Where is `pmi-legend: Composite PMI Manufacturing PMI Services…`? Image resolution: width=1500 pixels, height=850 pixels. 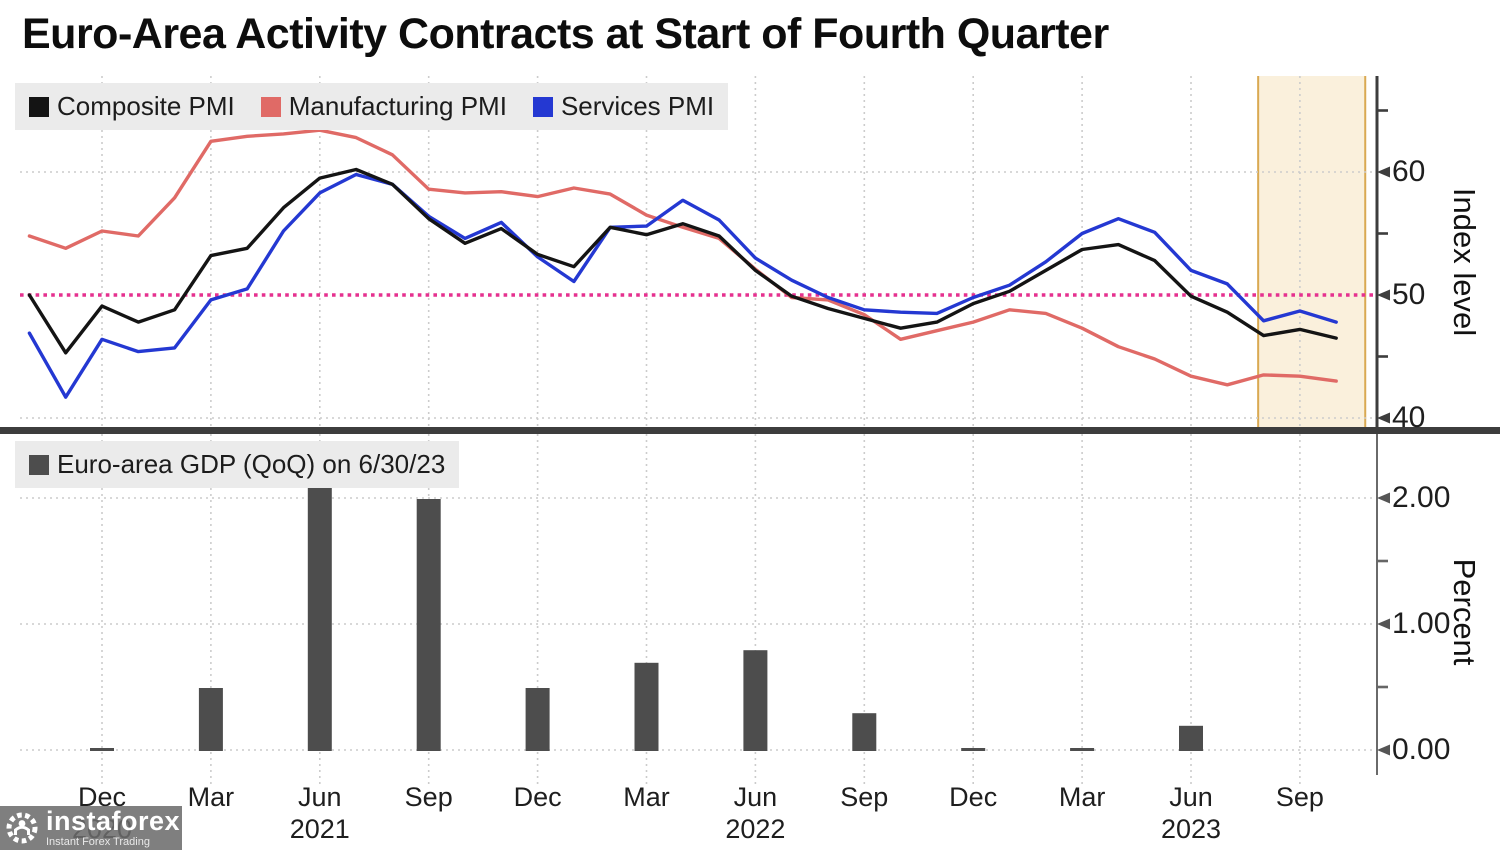 pmi-legend: Composite PMI Manufacturing PMI Services… is located at coordinates (372, 106).